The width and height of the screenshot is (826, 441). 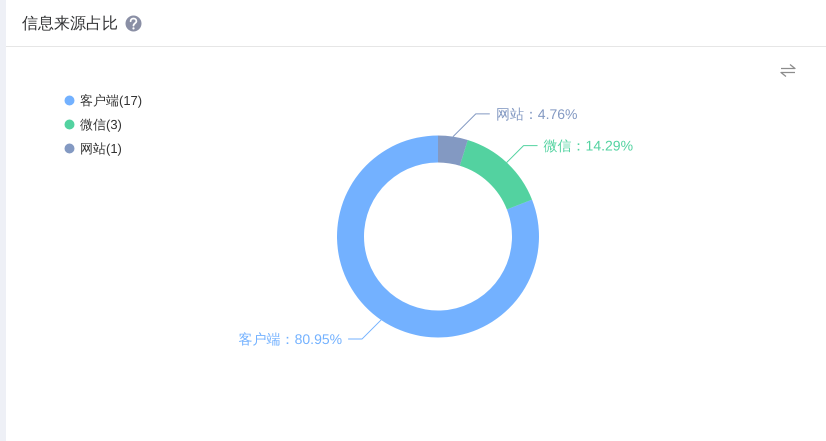 What do you see at coordinates (537, 114) in the screenshot?
I see `data-label: 网站：4.76%` at bounding box center [537, 114].